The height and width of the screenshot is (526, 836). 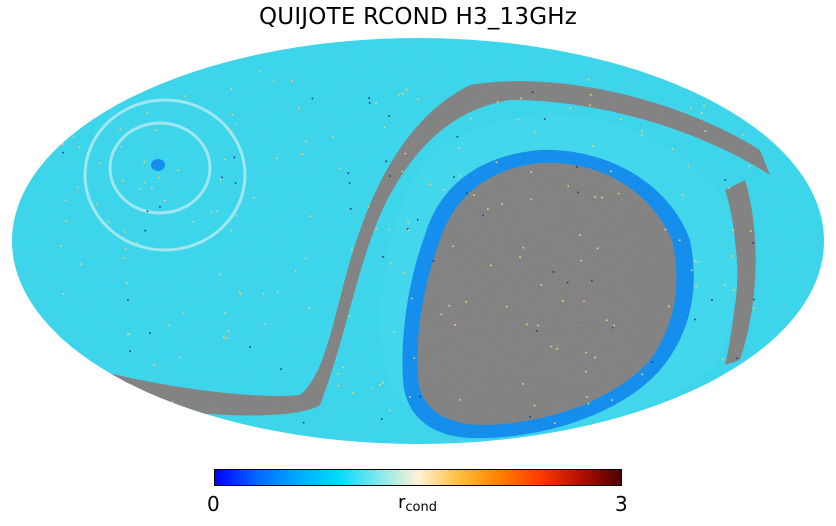 I want to click on colorbar-label: rcond, so click(x=417, y=503).